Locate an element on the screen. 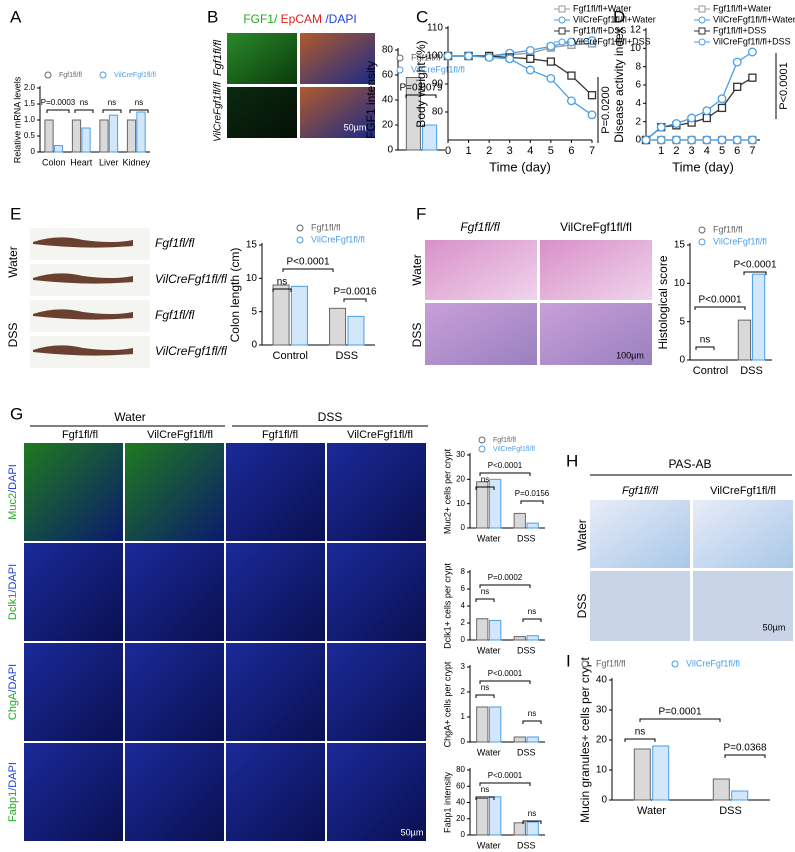 Image resolution: width=795 pixels, height=852 pixels. y-tick-label: 20 is located at coordinates (460, 818).